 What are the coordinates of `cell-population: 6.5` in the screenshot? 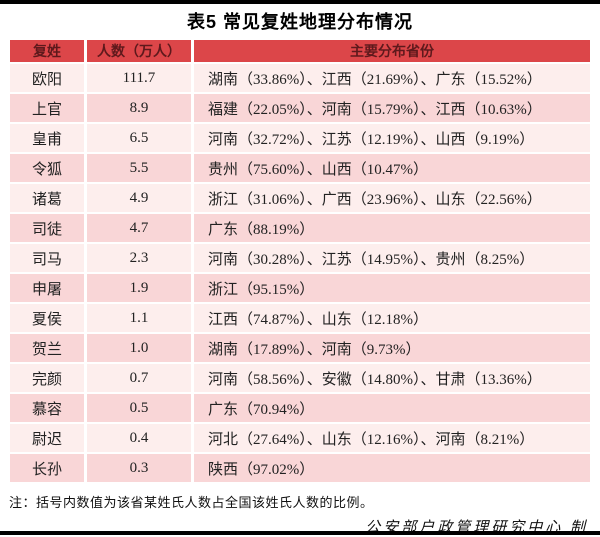 It's located at (139, 138).